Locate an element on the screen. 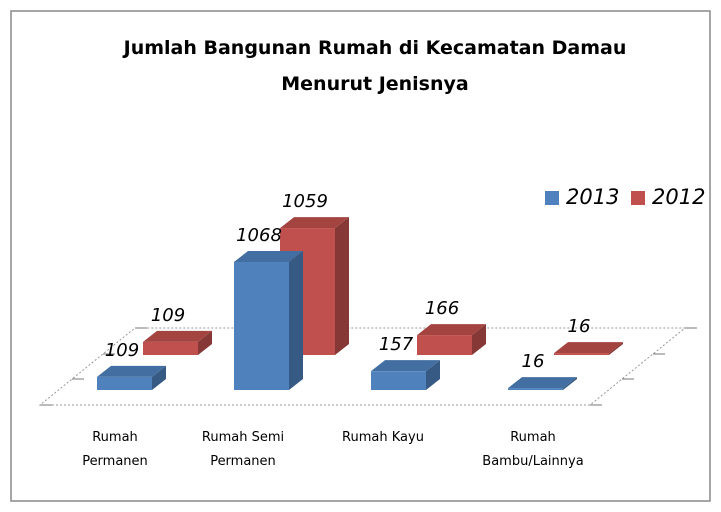 The image size is (721, 512). value-label: 1059 is located at coordinates (305, 201).